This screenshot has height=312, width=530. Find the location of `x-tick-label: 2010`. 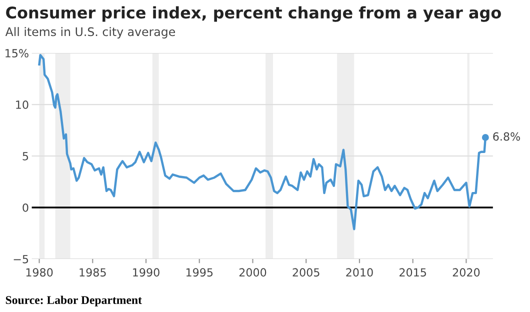

x-tick-label: 2010 is located at coordinates (359, 272).